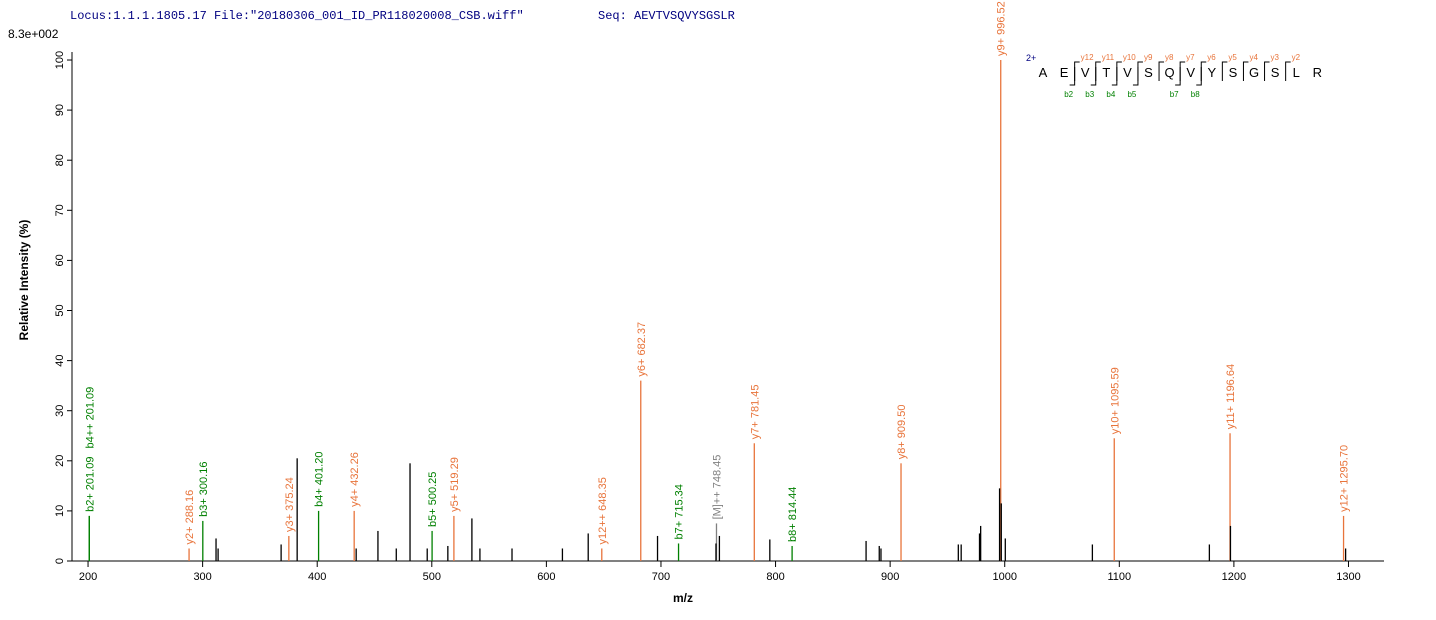 The image size is (1436, 620). Describe the element at coordinates (1087, 57) in the screenshot. I see `y-ion-label: y12` at that location.